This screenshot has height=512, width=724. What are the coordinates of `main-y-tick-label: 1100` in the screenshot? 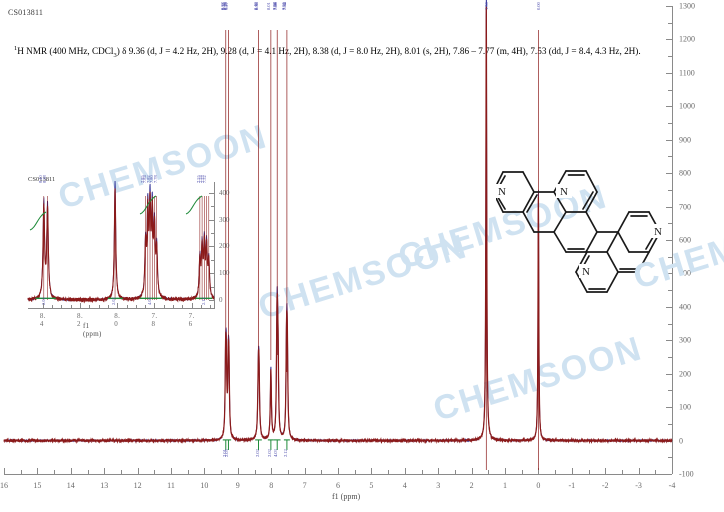 It's located at (687, 73).